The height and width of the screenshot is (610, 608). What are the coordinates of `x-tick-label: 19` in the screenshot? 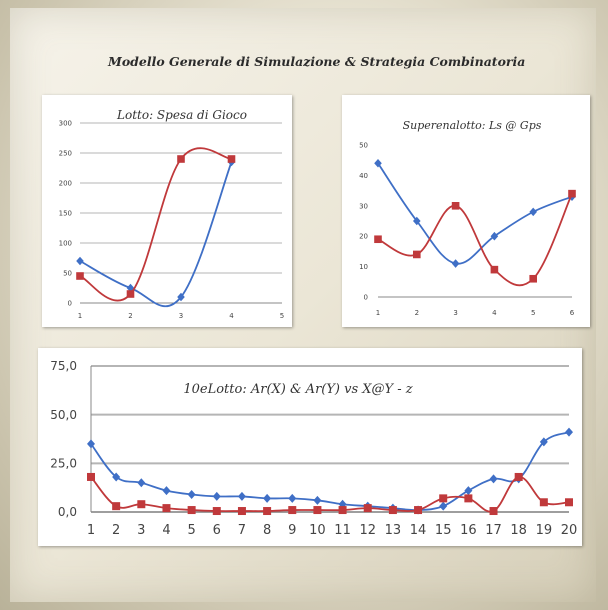 It's located at (544, 530).